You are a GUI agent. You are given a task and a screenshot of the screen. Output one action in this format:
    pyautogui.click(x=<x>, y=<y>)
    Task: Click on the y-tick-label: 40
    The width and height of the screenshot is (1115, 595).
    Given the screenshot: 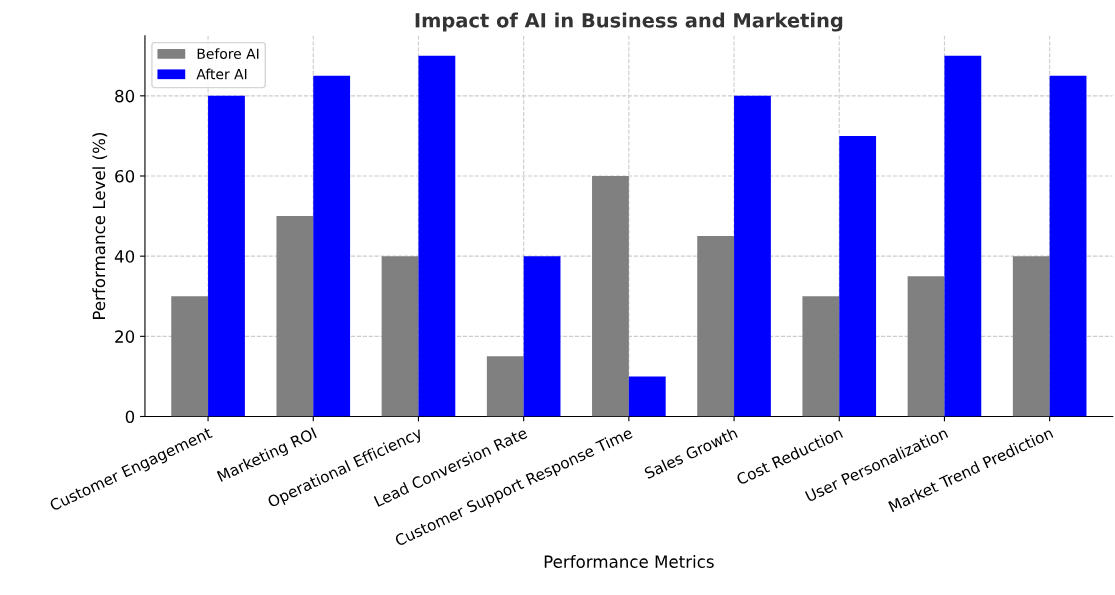 What is the action you would take?
    pyautogui.click(x=124, y=256)
    